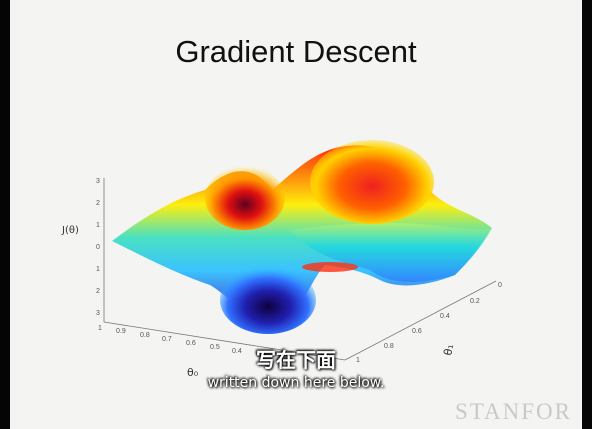  What do you see at coordinates (70, 230) in the screenshot?
I see `j-axis-label: J(θ)` at bounding box center [70, 230].